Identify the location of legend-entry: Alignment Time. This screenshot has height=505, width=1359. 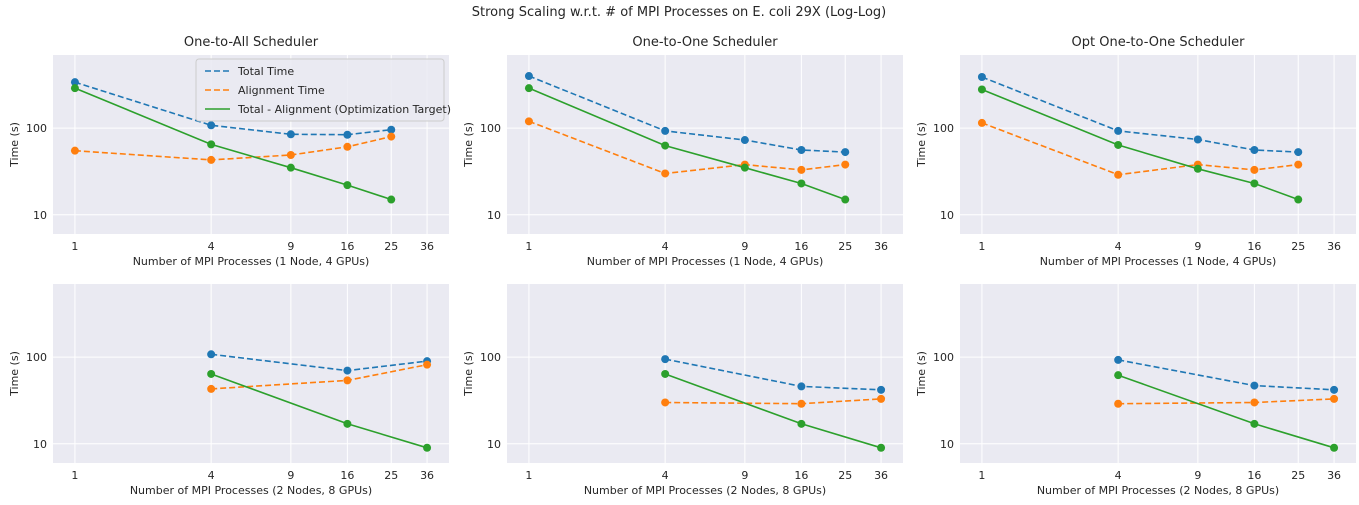
(281, 90).